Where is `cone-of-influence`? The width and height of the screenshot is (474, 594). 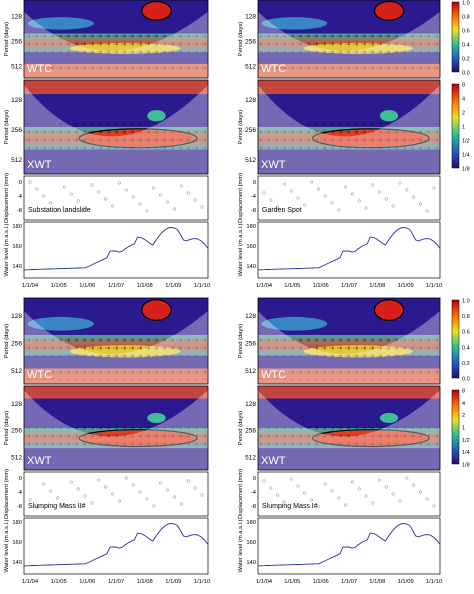 cone-of-influence is located at coordinates (116, 39).